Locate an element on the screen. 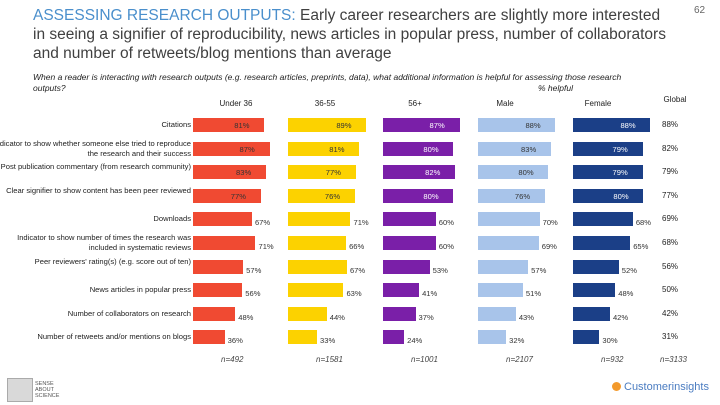  sense-about-science-logo: SENSE ABOUT SCIENCE is located at coordinates (35, 390).